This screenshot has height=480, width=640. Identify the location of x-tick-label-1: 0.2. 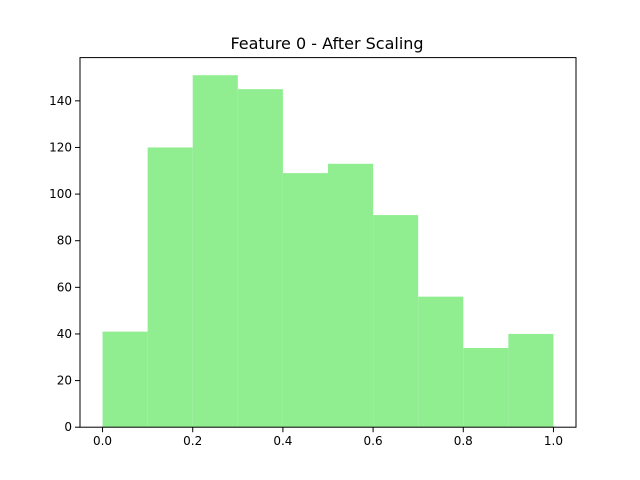
(192, 441).